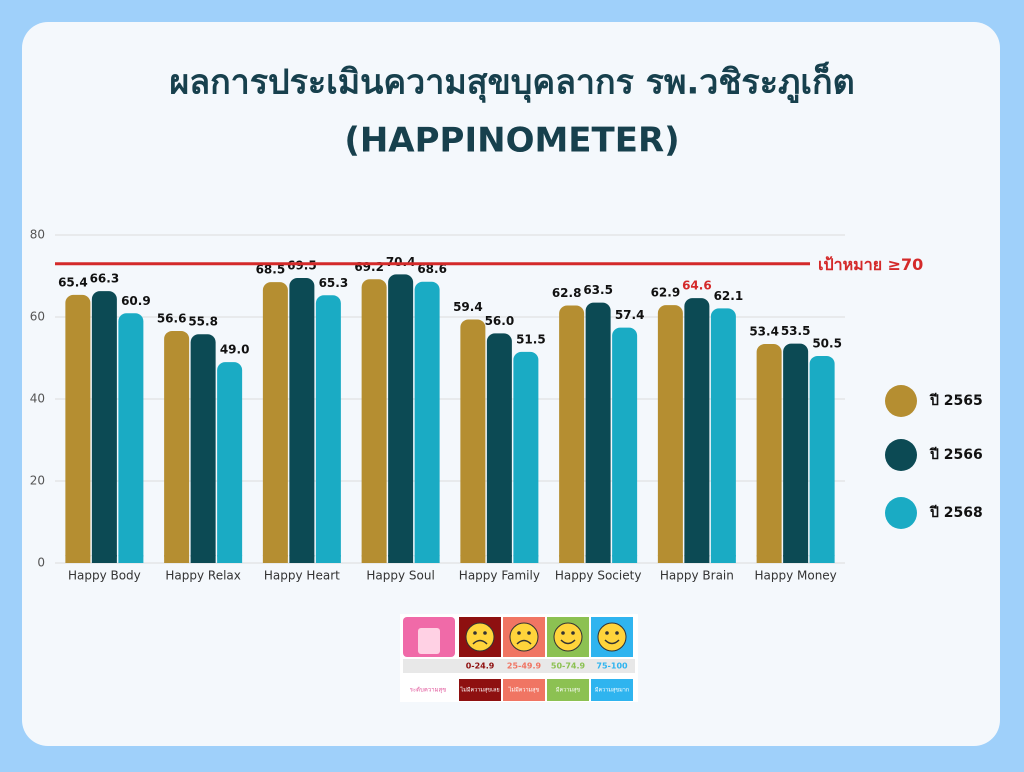 The width and height of the screenshot is (1024, 772). I want to click on legend-label: ปี 2565, so click(956, 401).